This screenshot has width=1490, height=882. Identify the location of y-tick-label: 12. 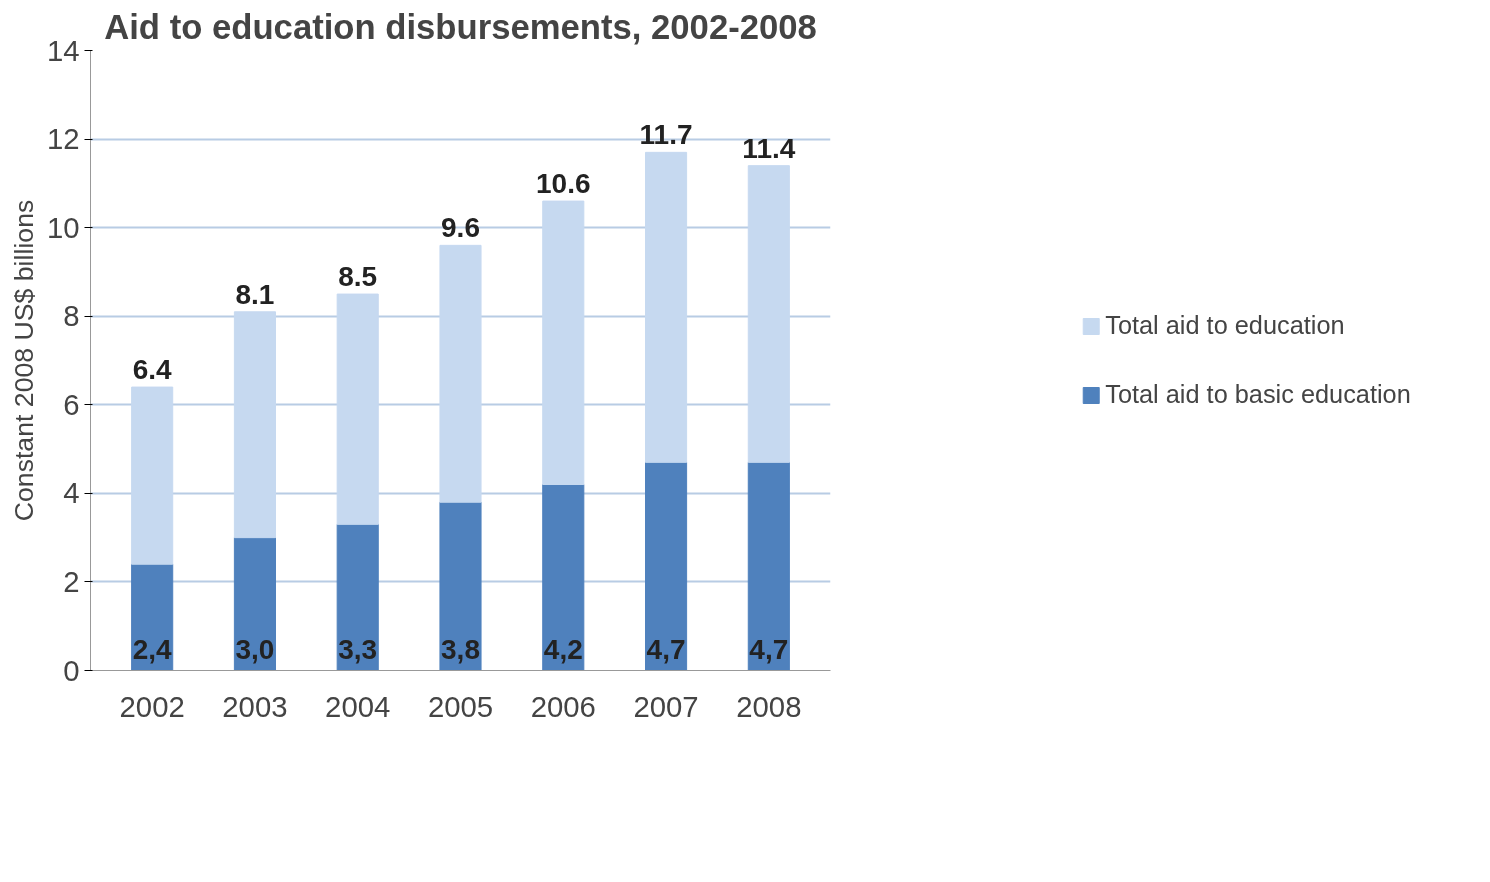
(63, 139).